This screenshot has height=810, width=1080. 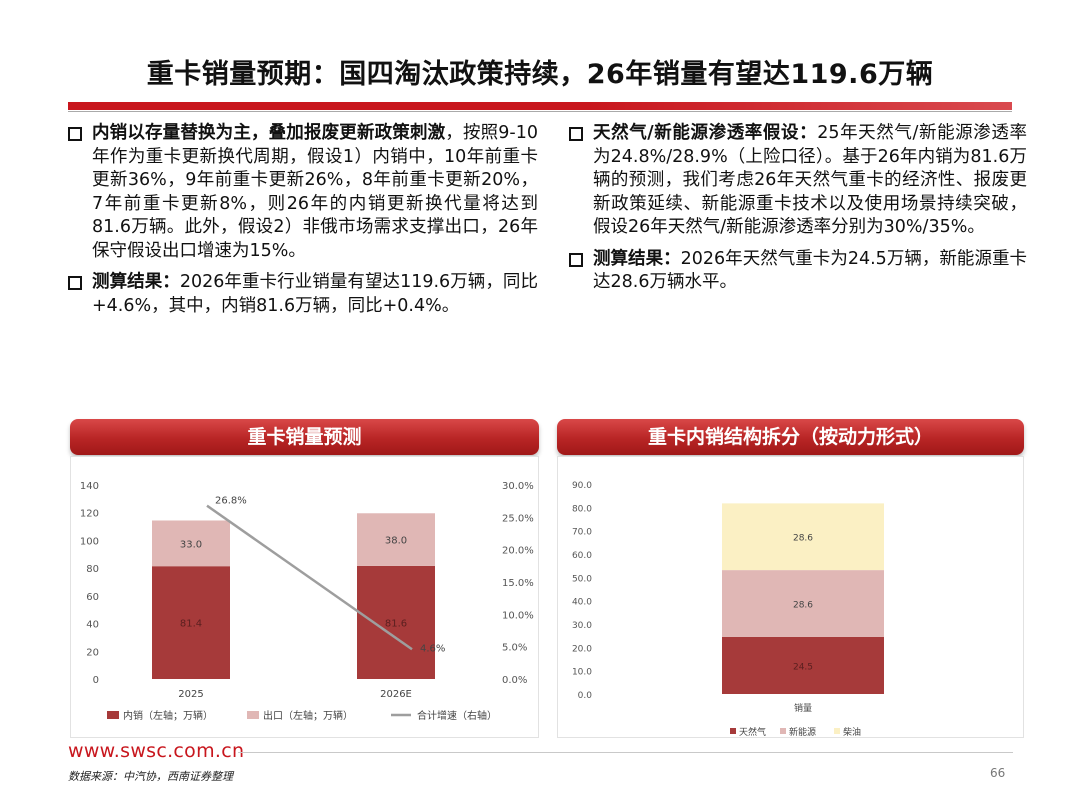 I want to click on legend-swatch-gas, so click(x=733, y=731).